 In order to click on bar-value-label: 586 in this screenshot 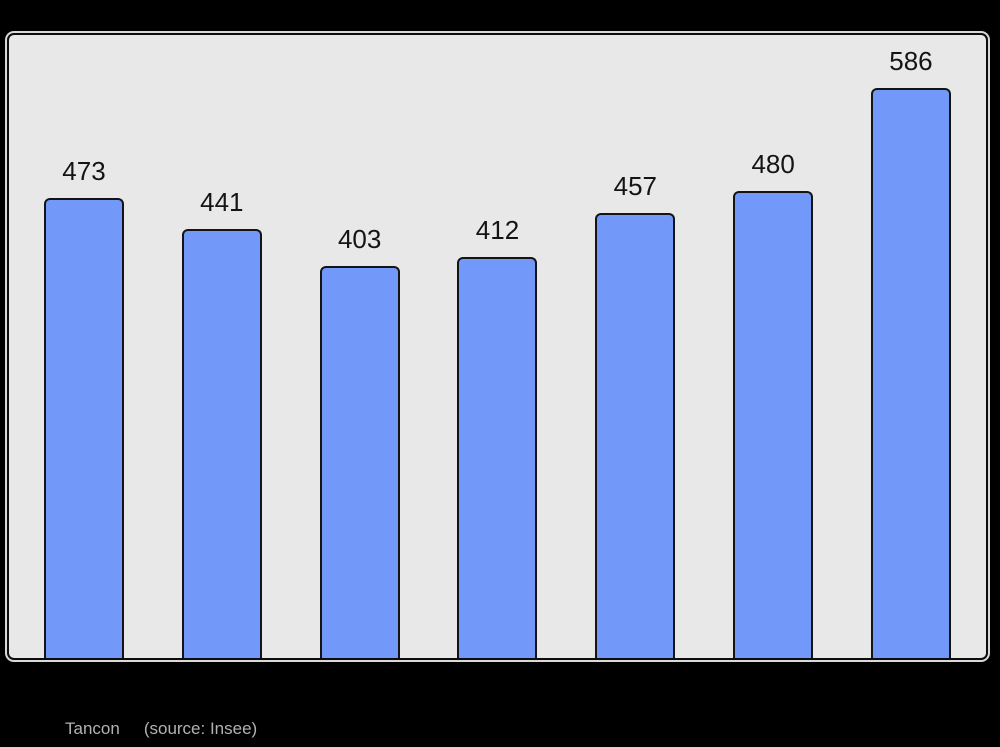, I will do `click(911, 60)`.